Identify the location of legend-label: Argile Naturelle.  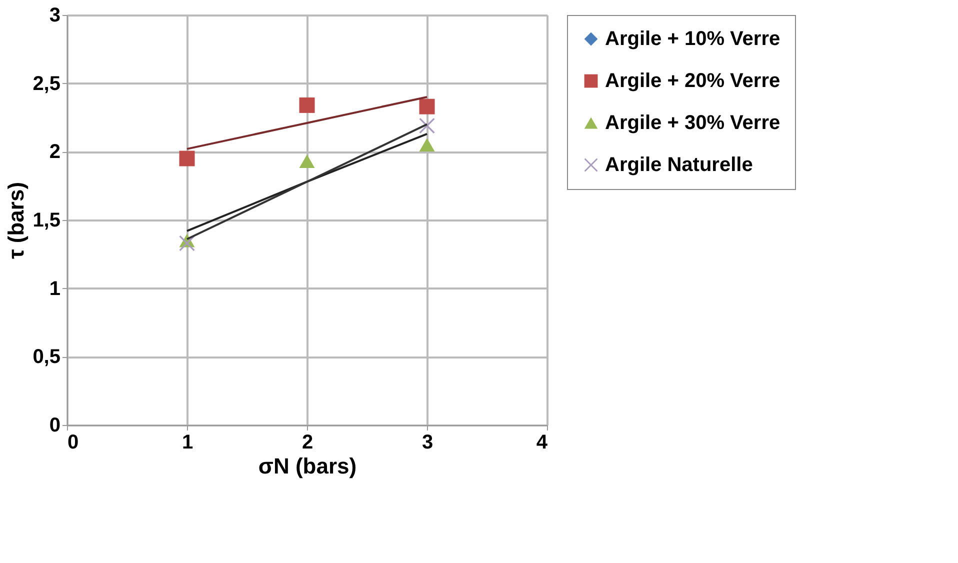
(679, 165).